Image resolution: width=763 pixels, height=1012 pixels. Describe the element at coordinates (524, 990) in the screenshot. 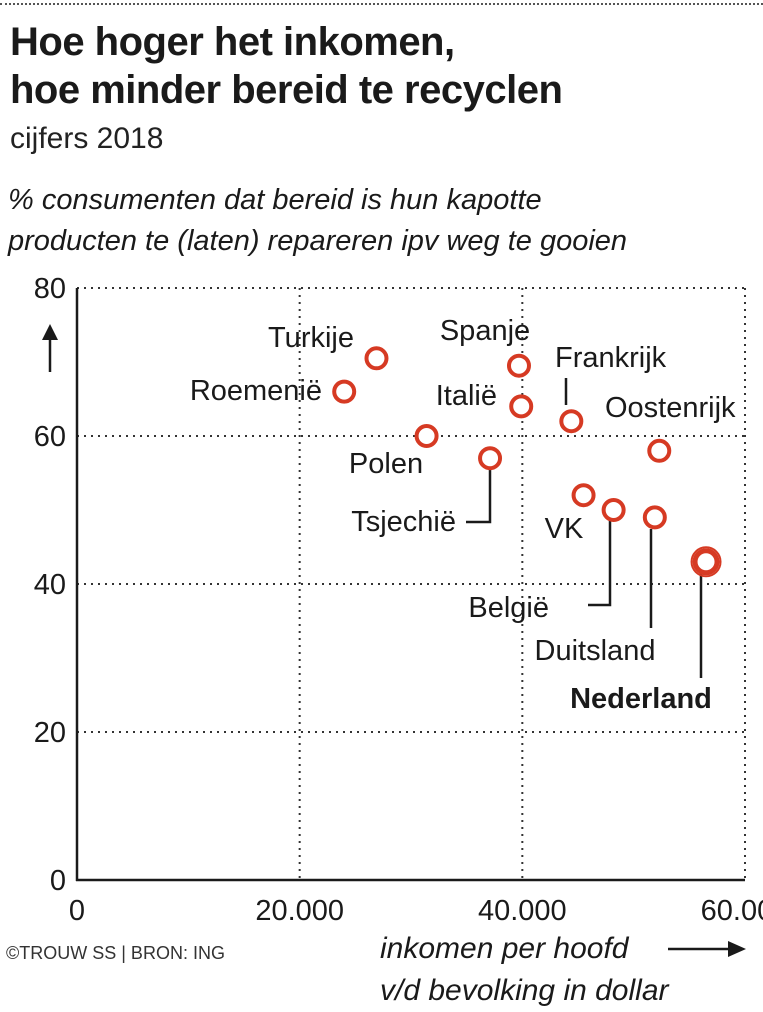

I see `x-axis-title-line-2: v/d bevolking in dollar` at that location.